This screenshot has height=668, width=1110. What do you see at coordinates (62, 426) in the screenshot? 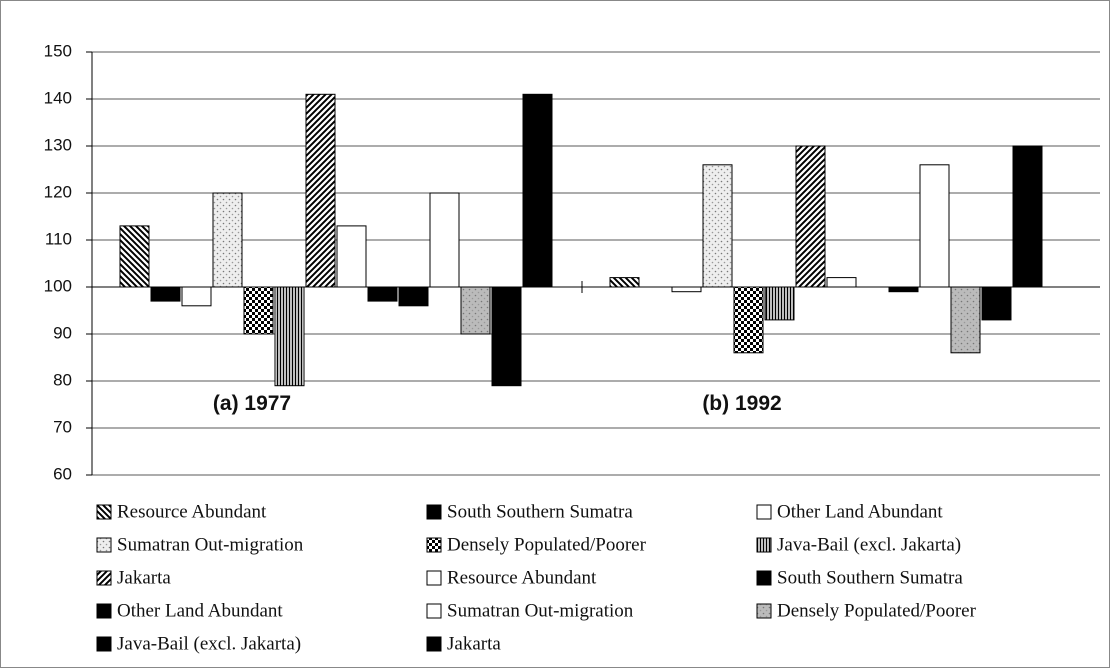
I see `y-tick-label: 70` at bounding box center [62, 426].